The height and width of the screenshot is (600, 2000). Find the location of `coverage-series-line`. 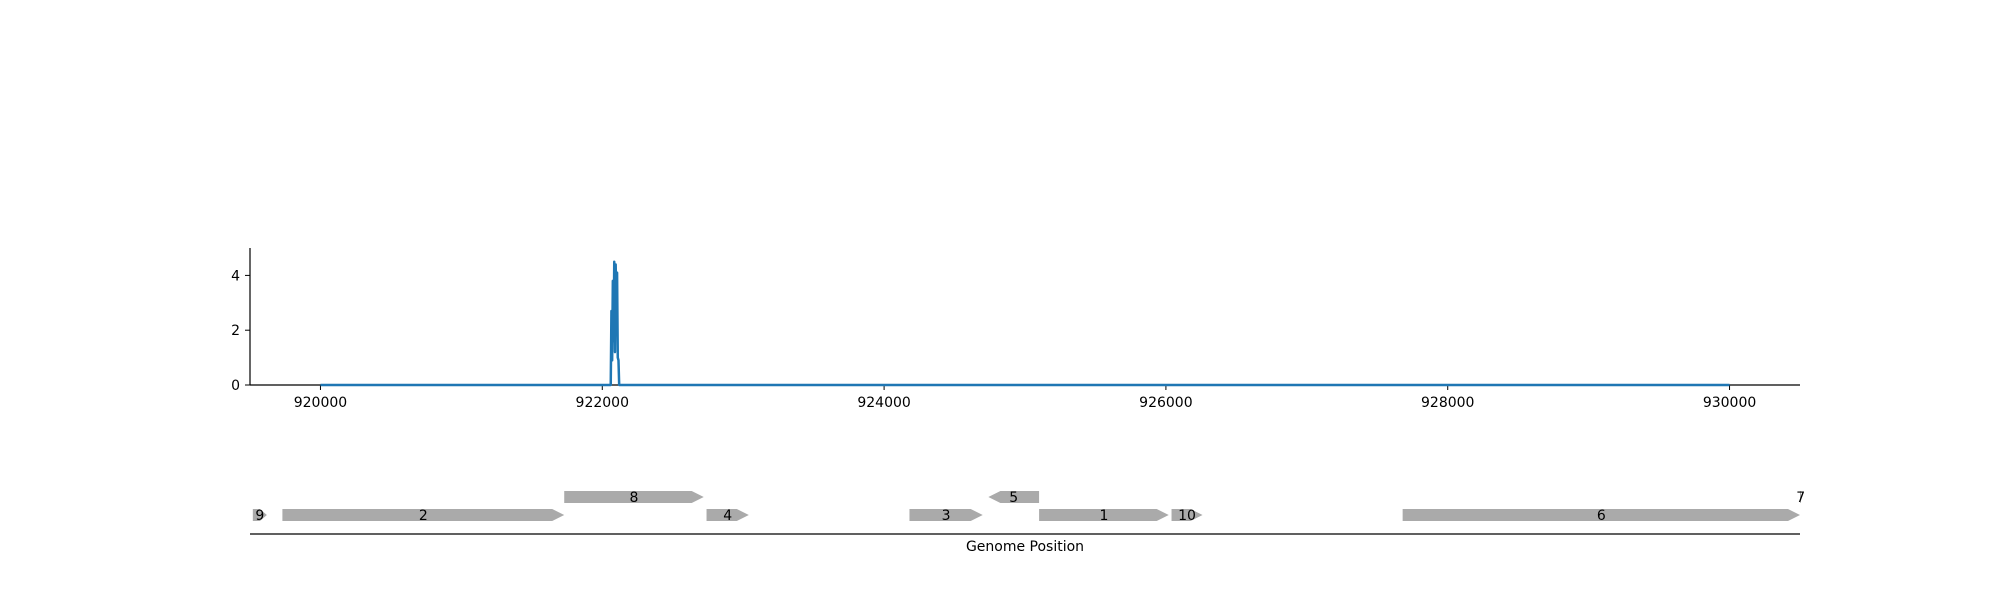

coverage-series-line is located at coordinates (1025, 323).